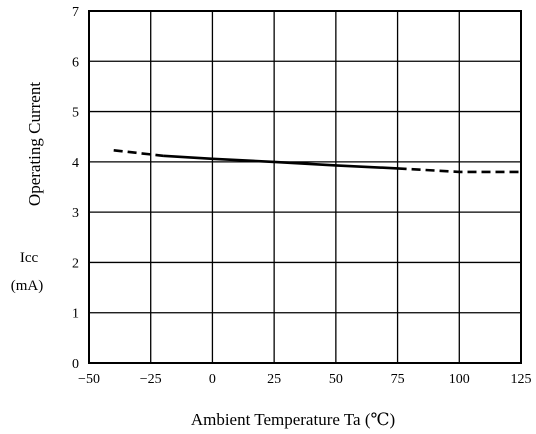 The width and height of the screenshot is (536, 434). I want to click on y-axis-symbol: Icc, so click(29, 258).